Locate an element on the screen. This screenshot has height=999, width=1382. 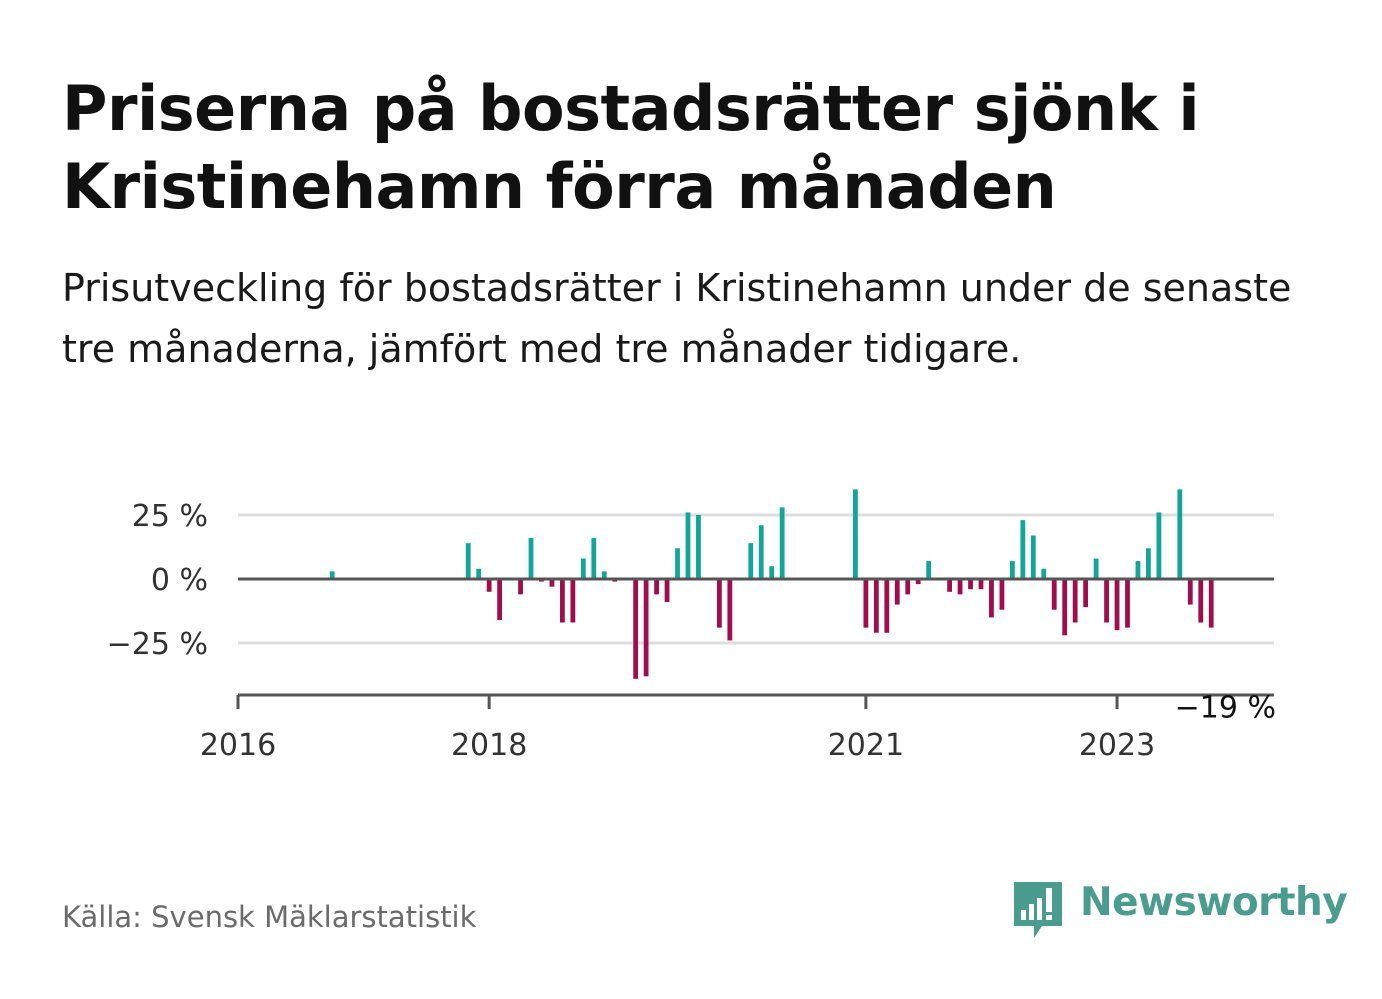
source-note: Källa: Svensk Mäklarstatistik is located at coordinates (269, 917).